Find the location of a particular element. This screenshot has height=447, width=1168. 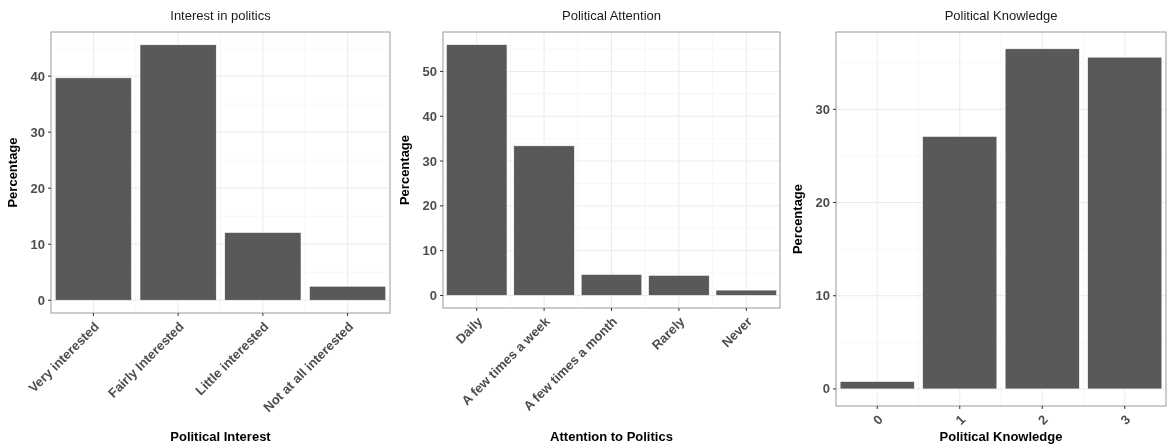

chart-title: Political Attention is located at coordinates (611, 15).